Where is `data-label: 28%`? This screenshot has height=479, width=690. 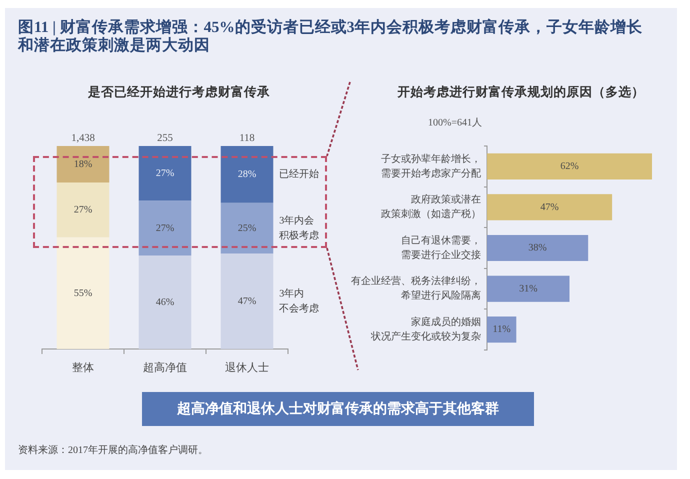
data-label: 28% is located at coordinates (247, 174).